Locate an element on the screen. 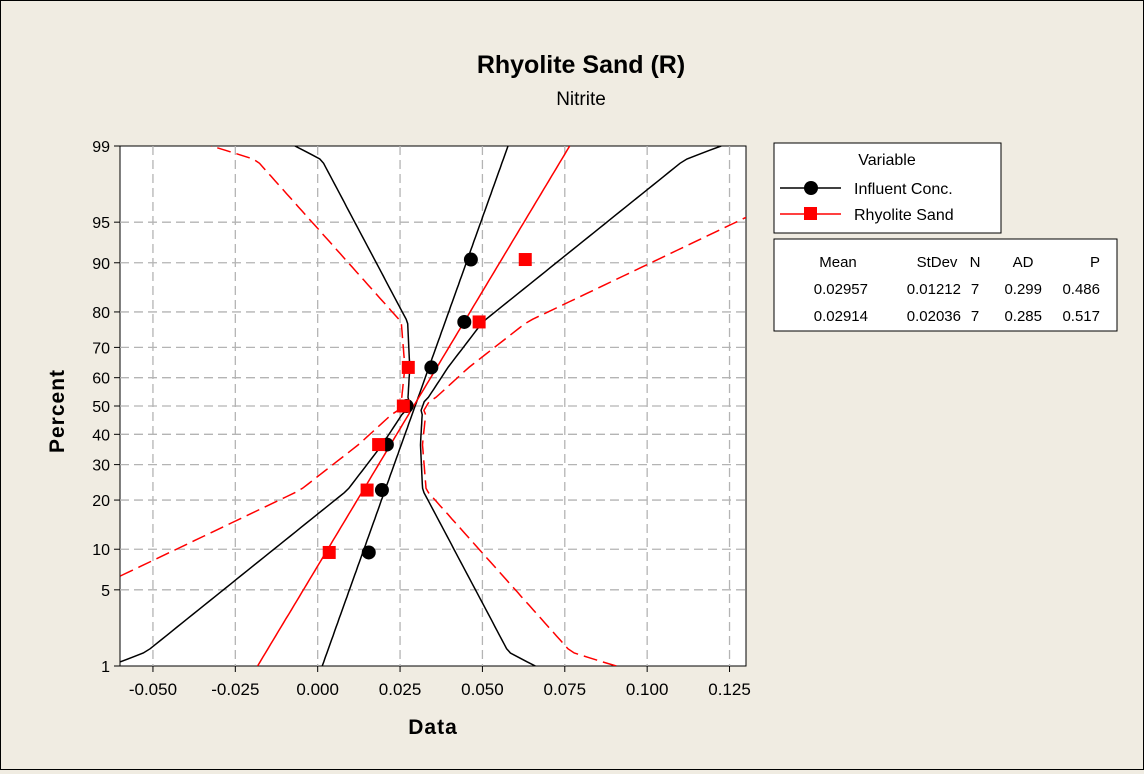  stats-row-2-mean: 0.02914 is located at coordinates (841, 316).